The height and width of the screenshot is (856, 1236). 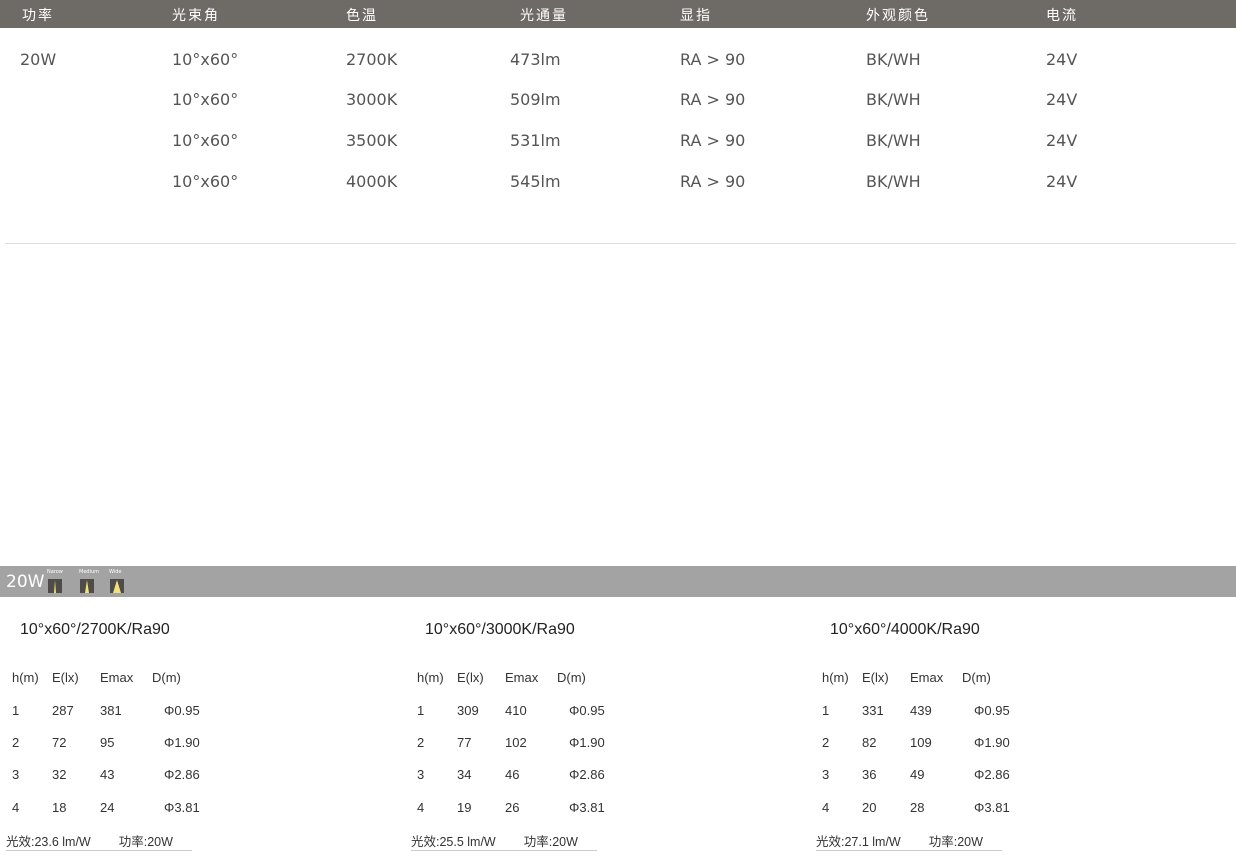 What do you see at coordinates (544, 16) in the screenshot?
I see `column-header: 光通量` at bounding box center [544, 16].